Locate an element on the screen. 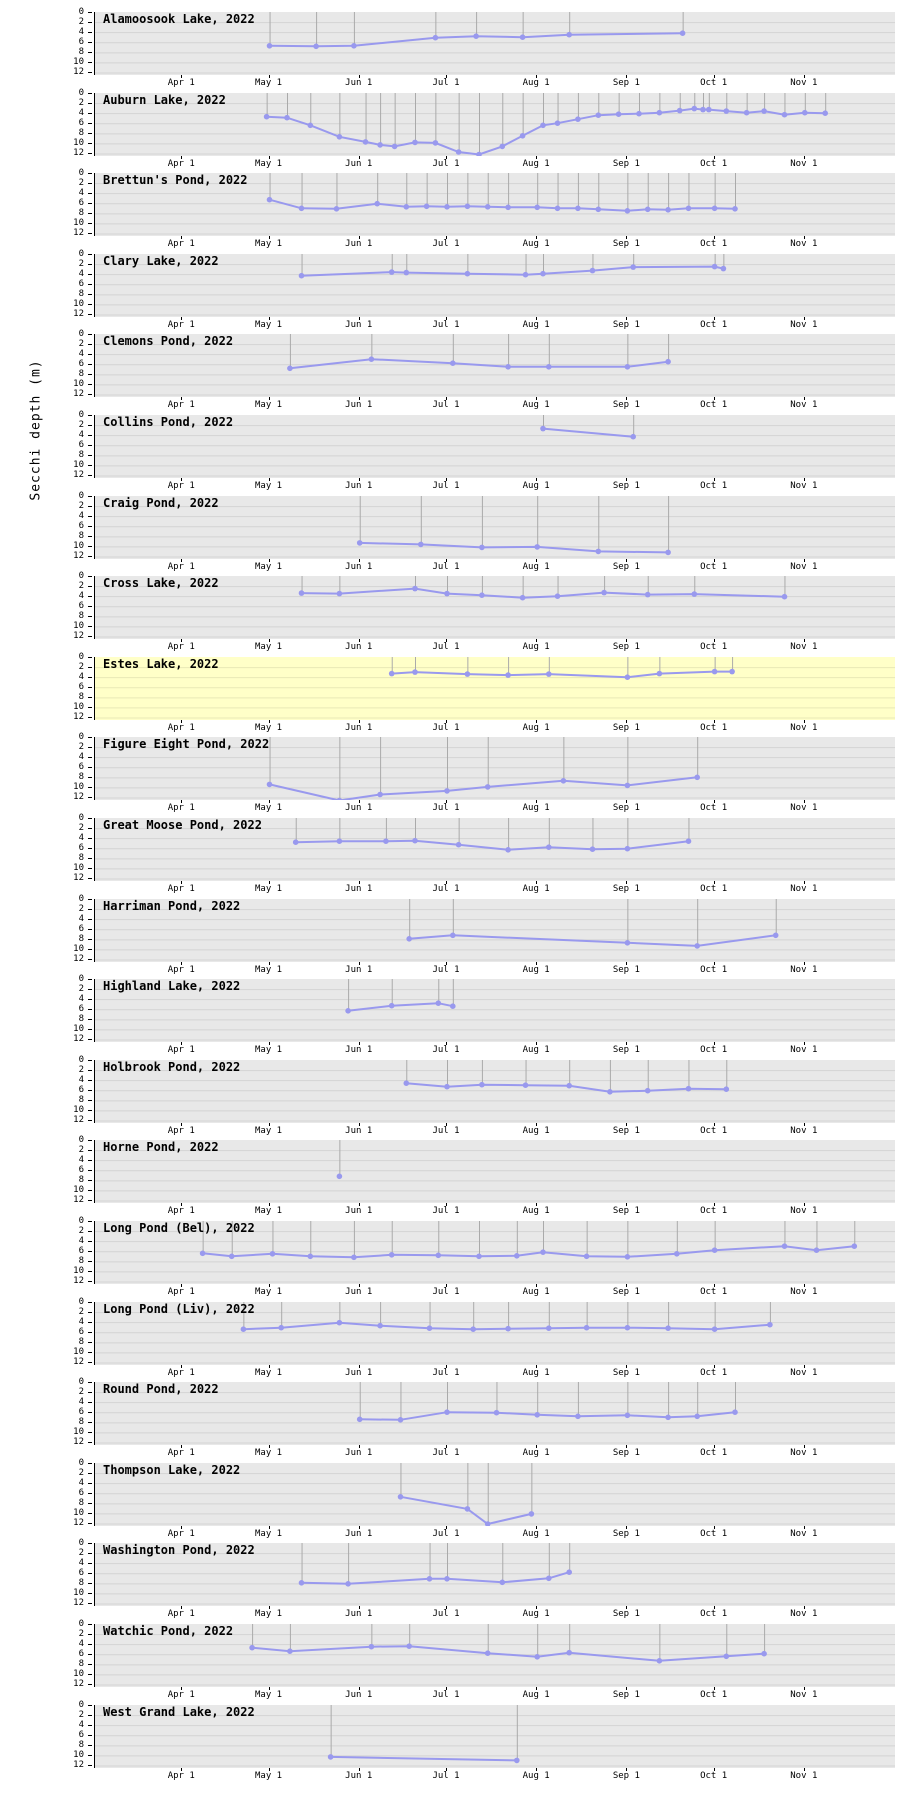  panel-title: Holbrook Pond, 2022 is located at coordinates (172, 1067).